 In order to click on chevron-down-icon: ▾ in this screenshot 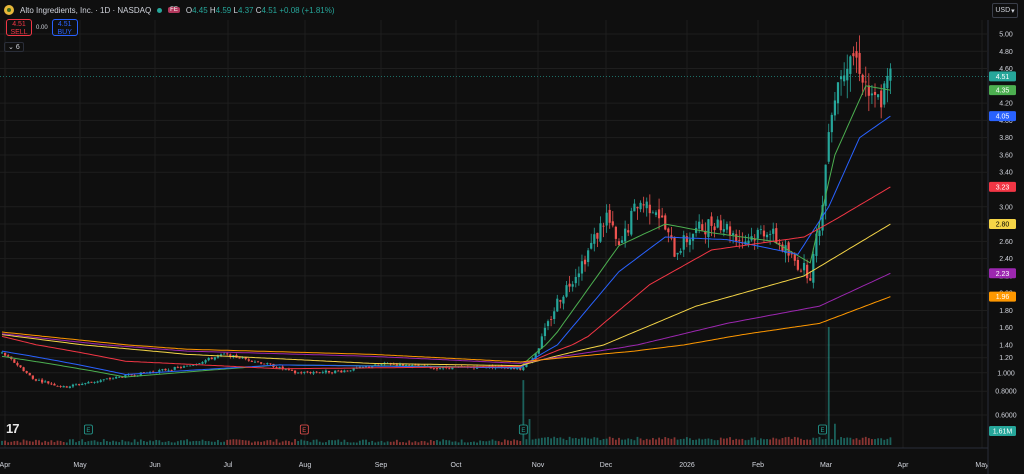, I will do `click(1013, 11)`.